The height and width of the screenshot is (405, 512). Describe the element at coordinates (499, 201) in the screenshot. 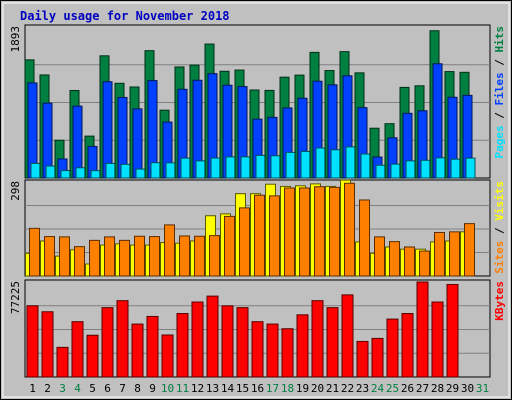

I see `legend-visits: Visits` at that location.